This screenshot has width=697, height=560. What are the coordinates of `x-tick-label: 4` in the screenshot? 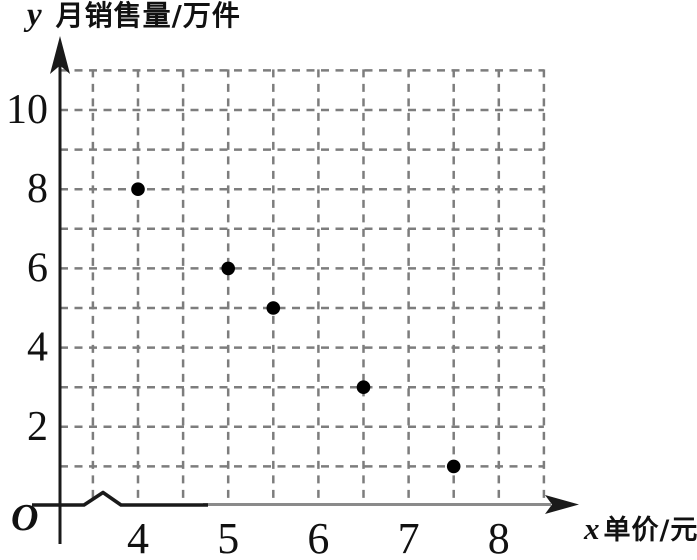 It's located at (138, 537).